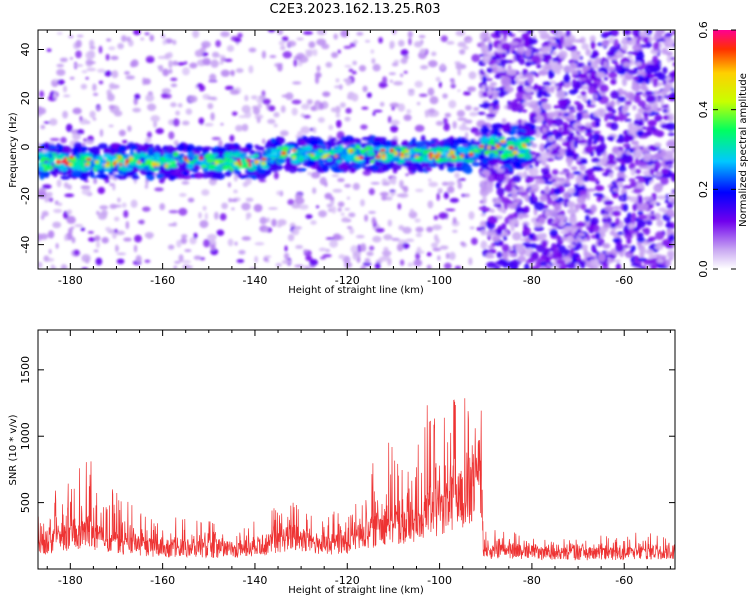 This screenshot has width=750, height=600. What do you see at coordinates (70, 280) in the screenshot?
I see `spectrogram-x-tick--180: -180` at bounding box center [70, 280].